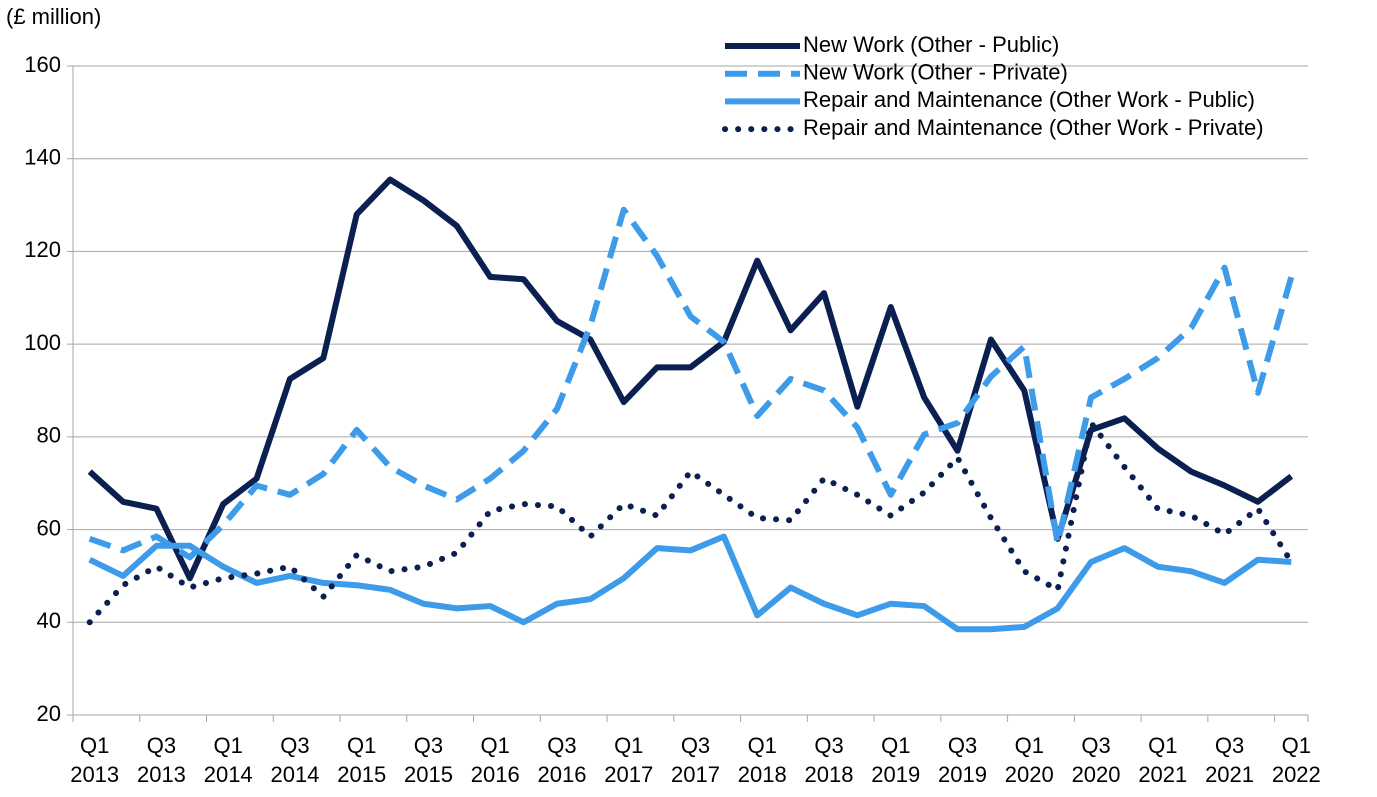  Describe the element at coordinates (1229, 760) in the screenshot. I see `x-tick-label: Q3 2021` at that location.